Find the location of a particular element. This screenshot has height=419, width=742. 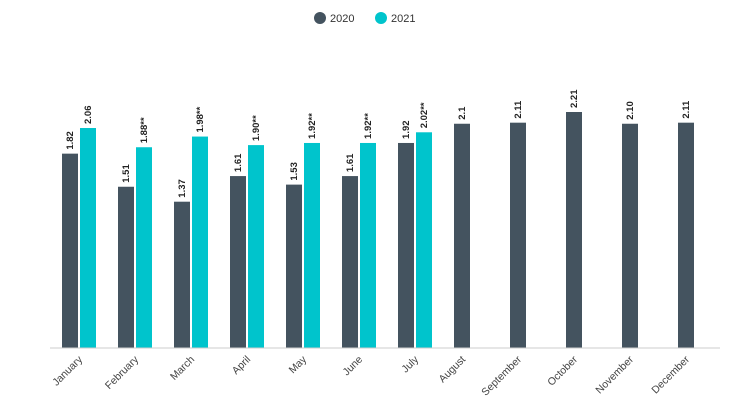

bar-2020-october is located at coordinates (574, 230).